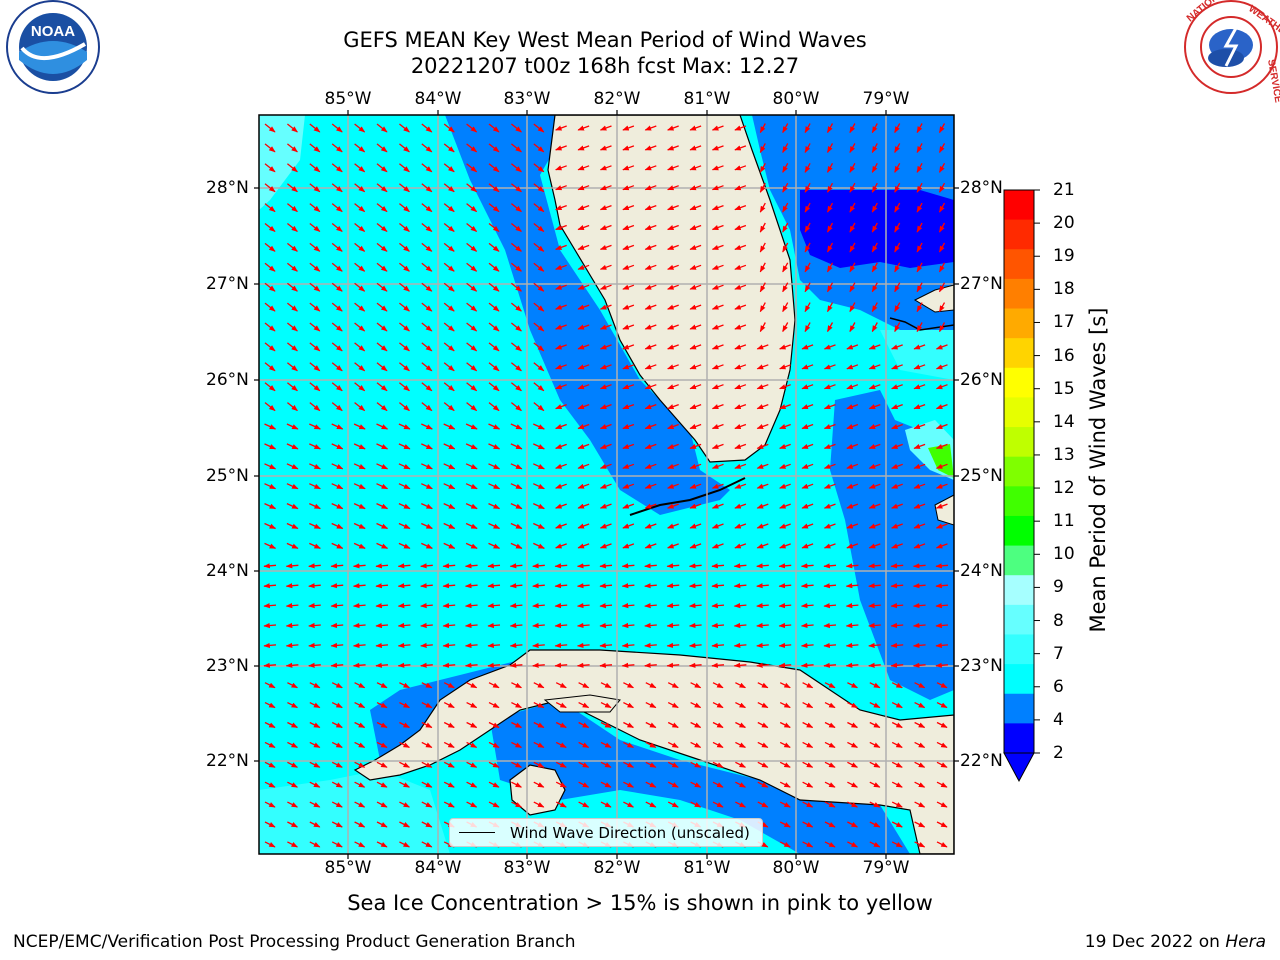 The image size is (1280, 960). Describe the element at coordinates (707, 868) in the screenshot. I see `lon-label-bottom-81w: 81°W` at that location.